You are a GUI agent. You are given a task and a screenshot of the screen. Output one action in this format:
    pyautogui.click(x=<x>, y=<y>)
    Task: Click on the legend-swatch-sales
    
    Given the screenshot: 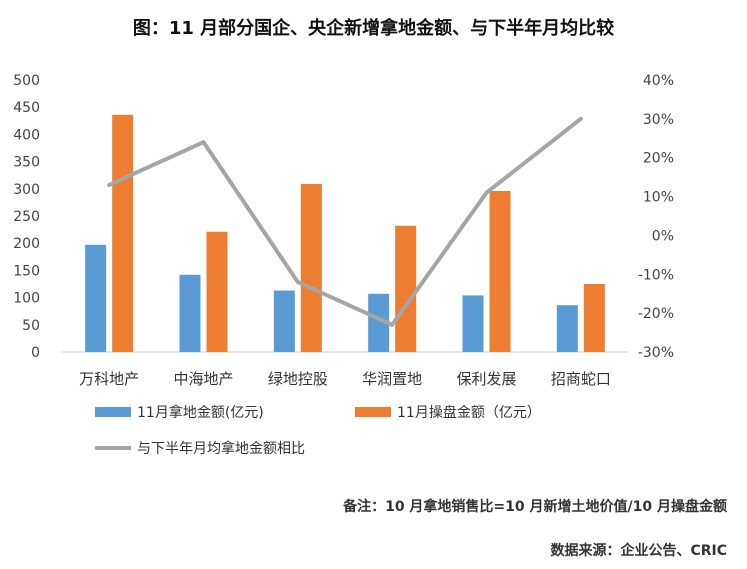 What is the action you would take?
    pyautogui.click(x=373, y=412)
    